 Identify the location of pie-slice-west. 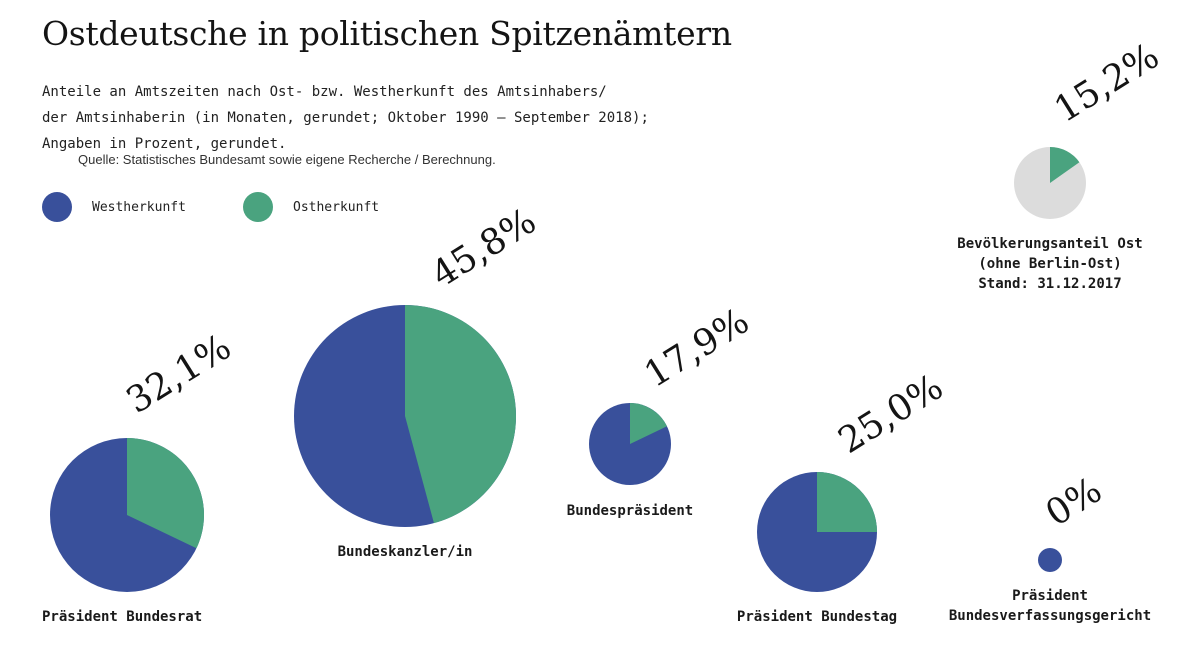
(1050, 560).